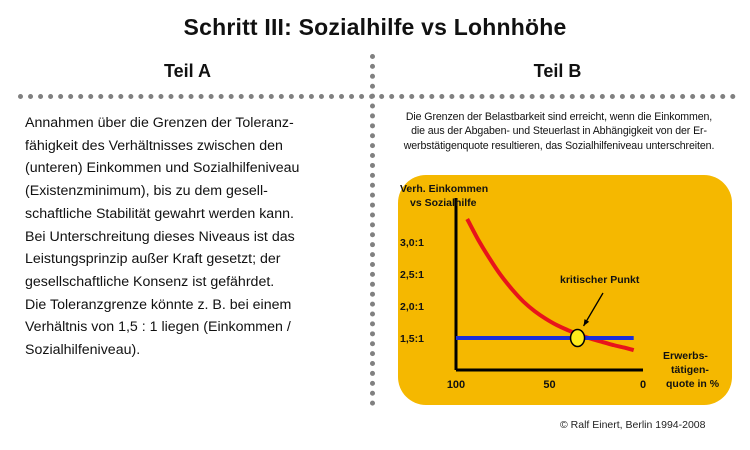  Describe the element at coordinates (412, 275) in the screenshot. I see `y-tick-label: 2,5:1` at that location.